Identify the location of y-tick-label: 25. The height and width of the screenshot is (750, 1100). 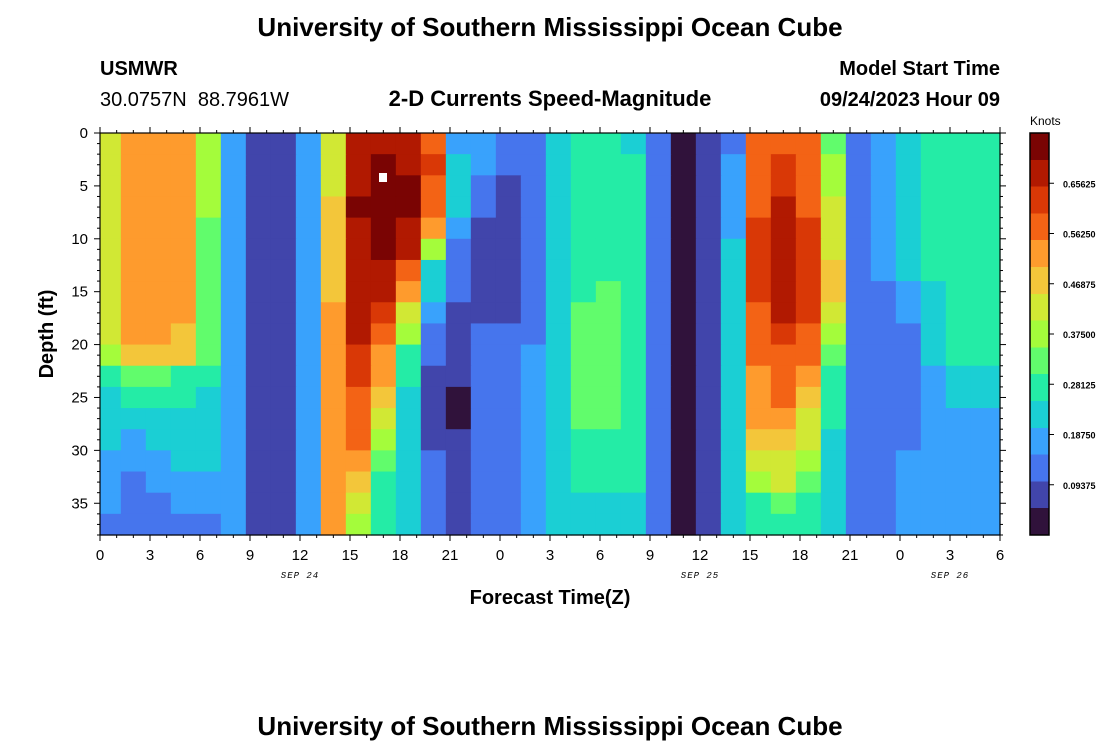
(79, 397).